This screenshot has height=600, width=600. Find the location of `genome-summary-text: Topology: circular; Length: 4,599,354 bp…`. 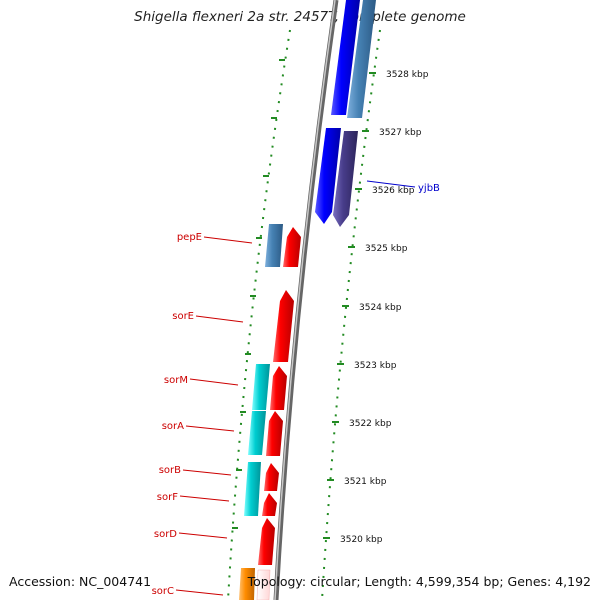

genome-summary-text: Topology: circular; Length: 4,599,354 bp… is located at coordinates (419, 581).